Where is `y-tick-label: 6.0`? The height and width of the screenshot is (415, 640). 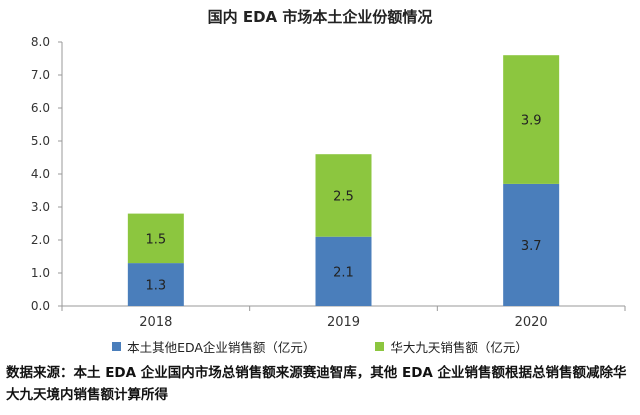 y-tick-label: 6.0 is located at coordinates (40, 108).